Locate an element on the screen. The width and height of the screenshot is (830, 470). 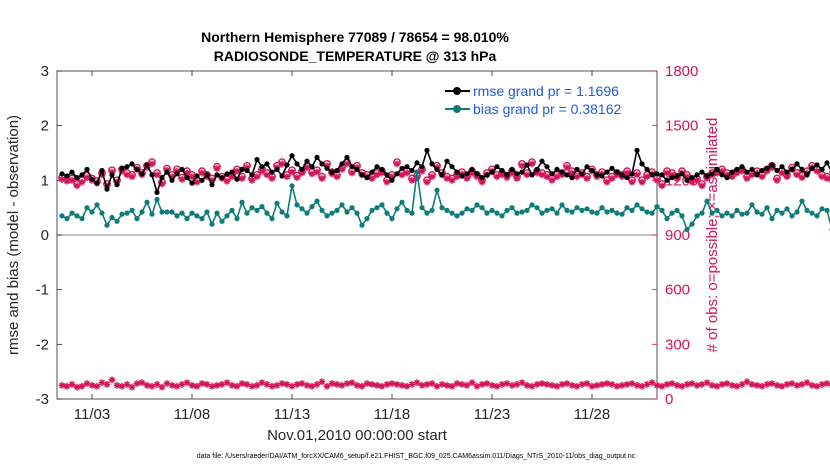
x-tick-label: 11/23 is located at coordinates (492, 414).